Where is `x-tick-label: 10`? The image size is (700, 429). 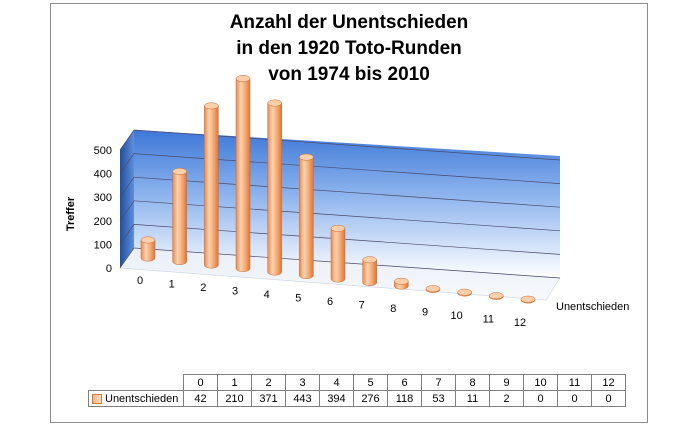 x-tick-label: 10 is located at coordinates (457, 316).